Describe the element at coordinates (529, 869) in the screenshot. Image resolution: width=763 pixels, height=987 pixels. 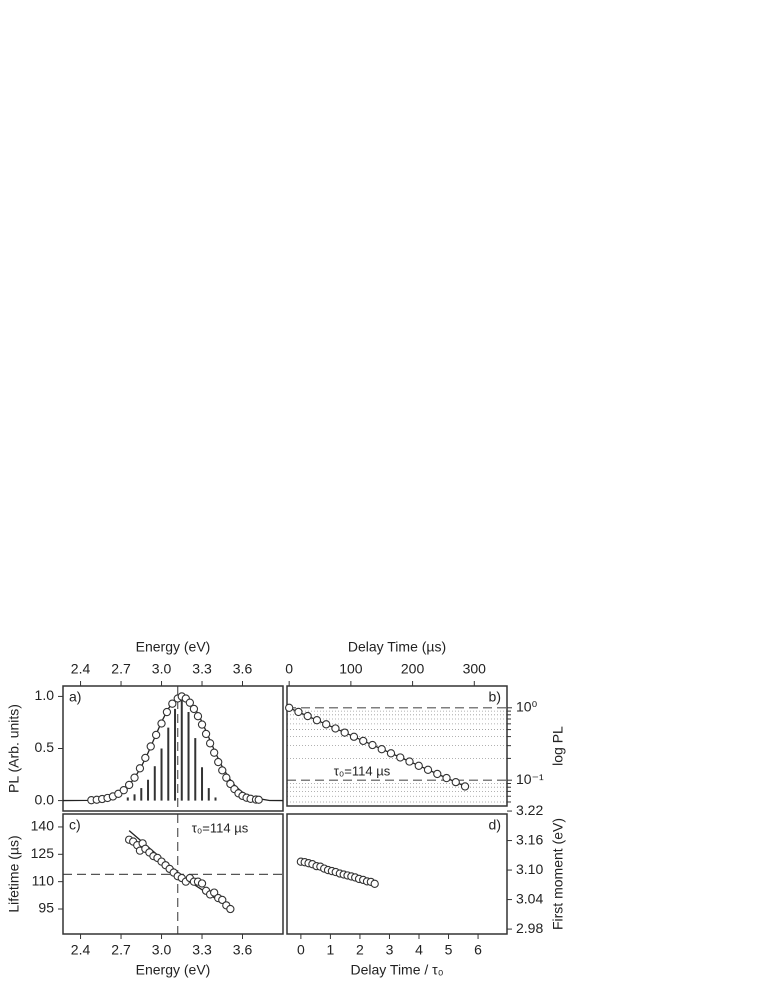
I see `y-tick-label: 3.10` at that location.